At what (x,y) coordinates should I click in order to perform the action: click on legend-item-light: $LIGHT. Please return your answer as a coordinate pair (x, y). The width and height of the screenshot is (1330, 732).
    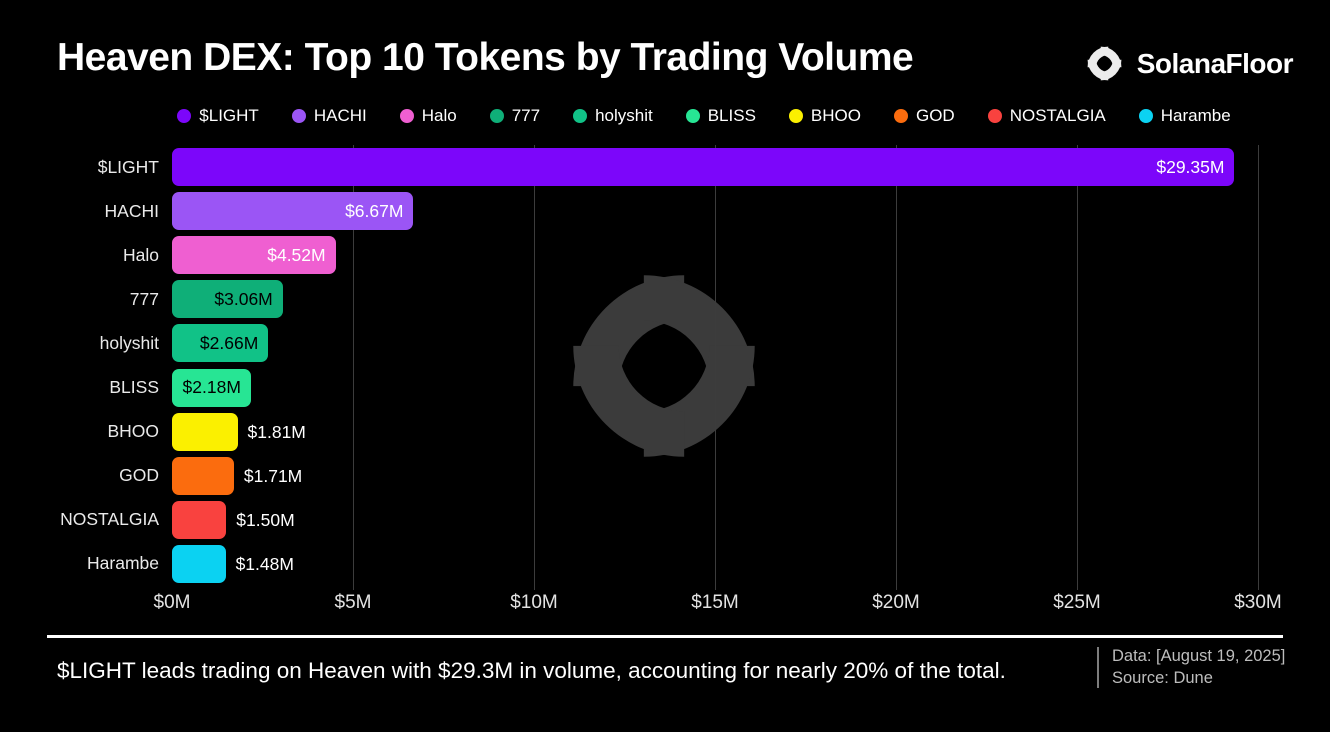
    Looking at the image, I should click on (218, 116).